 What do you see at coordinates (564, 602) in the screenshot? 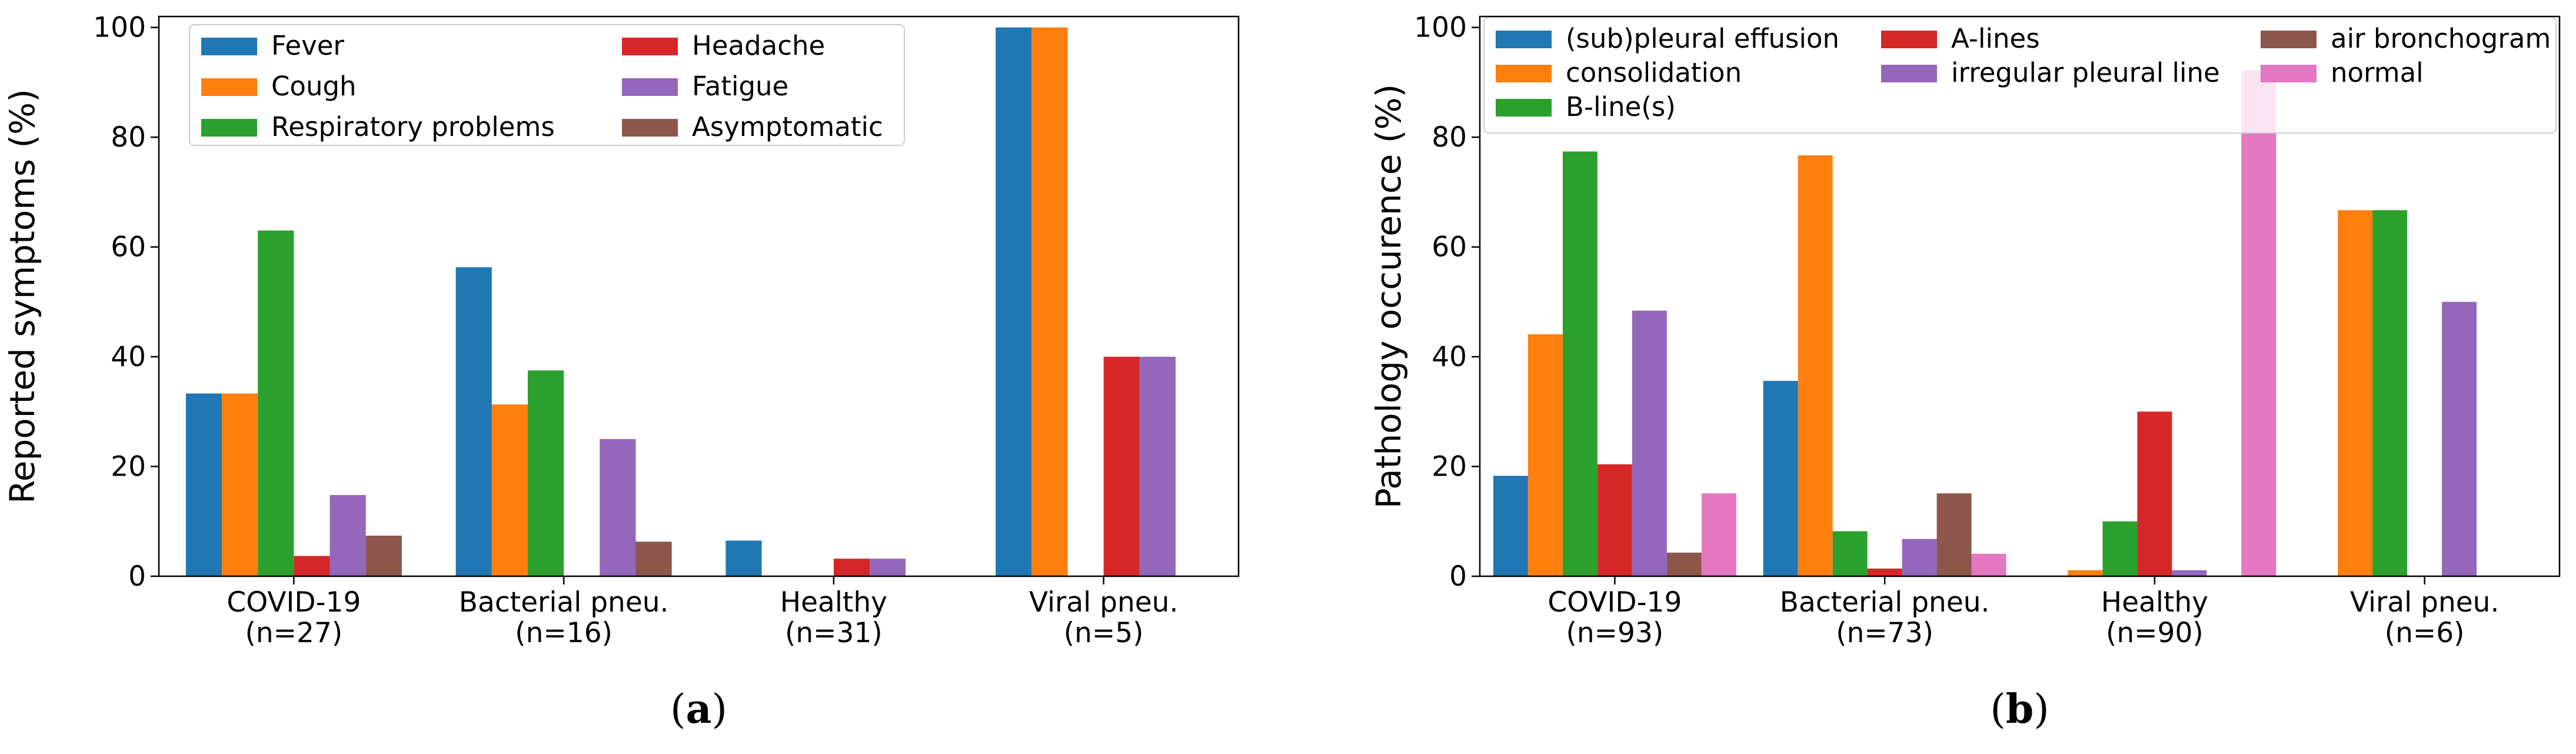
I see `chart-a-xtick-label: Bacterial pneu.` at bounding box center [564, 602].